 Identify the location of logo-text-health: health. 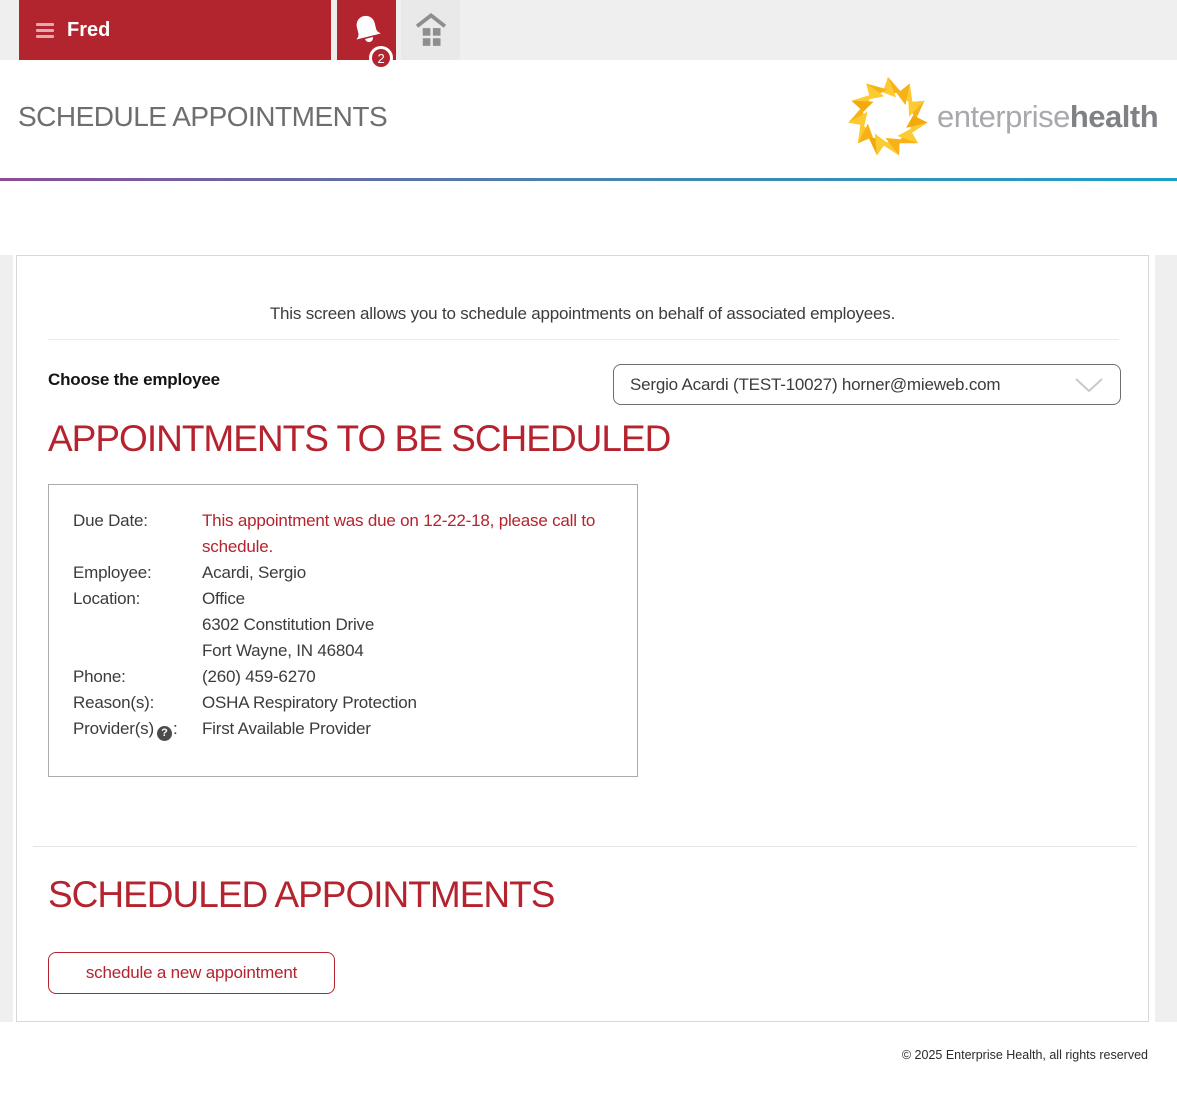
(1114, 116).